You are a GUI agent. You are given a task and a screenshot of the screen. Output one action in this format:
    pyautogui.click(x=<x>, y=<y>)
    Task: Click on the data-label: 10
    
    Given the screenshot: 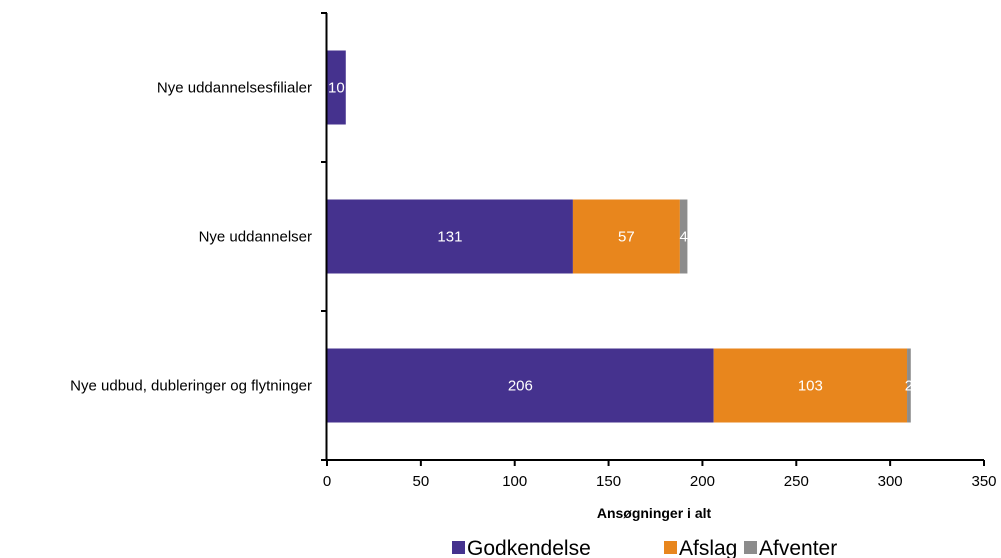 What is the action you would take?
    pyautogui.click(x=336, y=88)
    